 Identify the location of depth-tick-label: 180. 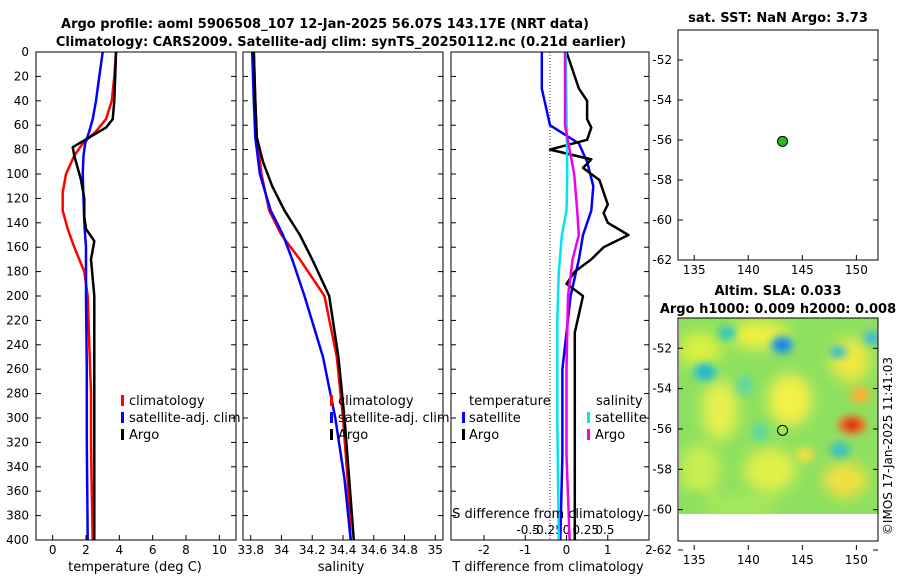
(17, 272).